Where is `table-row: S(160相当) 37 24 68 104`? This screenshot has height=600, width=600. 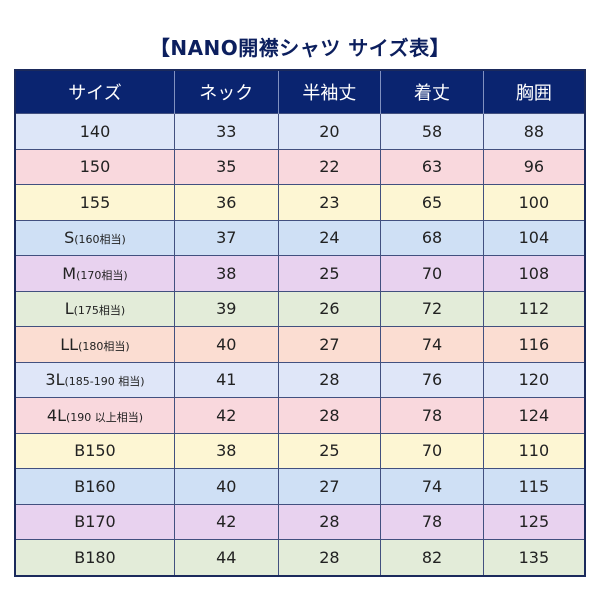
table-row: S(160相当) 37 24 68 104 is located at coordinates (300, 237).